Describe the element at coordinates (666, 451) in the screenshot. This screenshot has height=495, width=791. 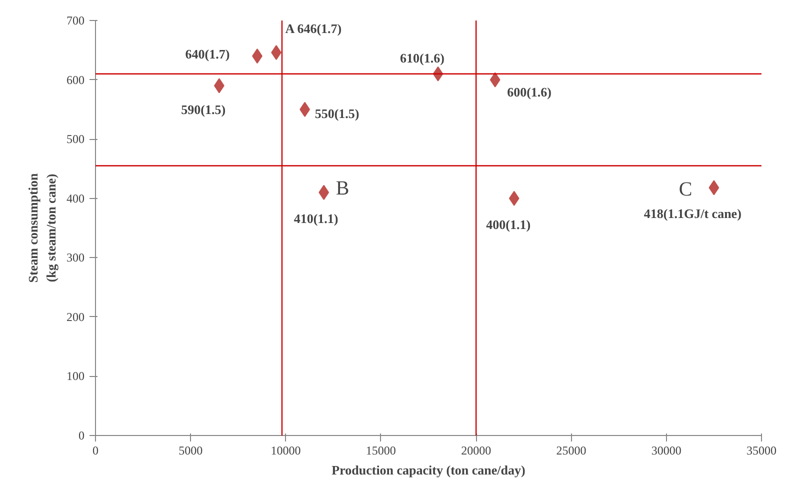
I see `x-tick-label: 30000` at that location.